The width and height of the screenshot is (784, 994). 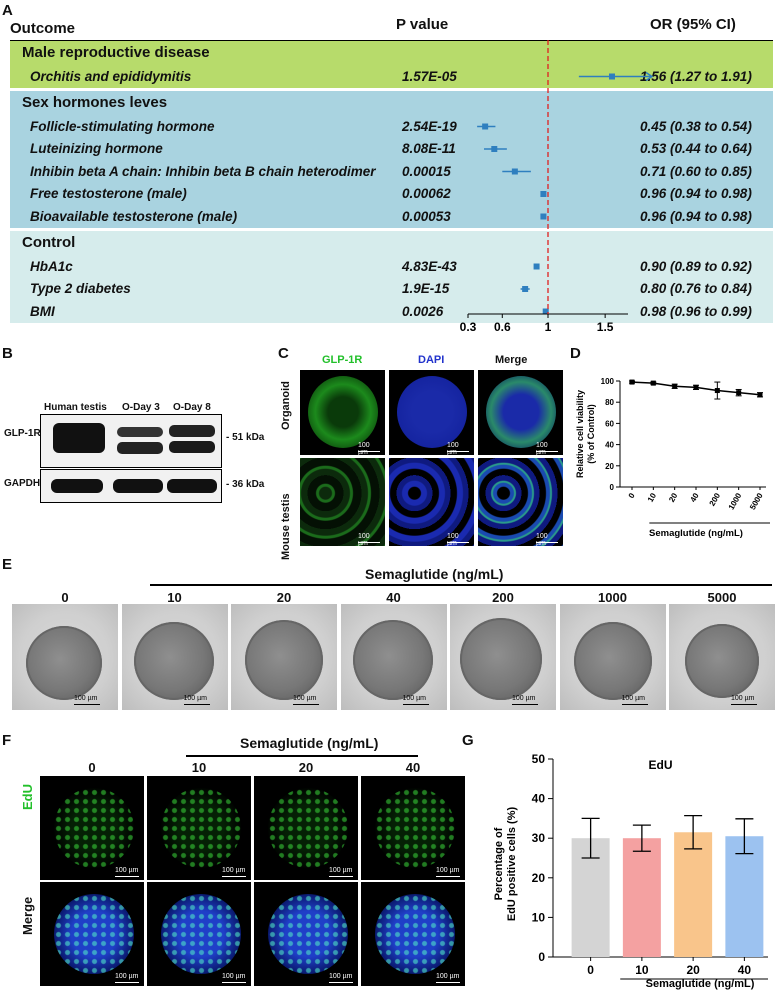 What do you see at coordinates (138, 486) in the screenshot?
I see `band-gapdh-lane2` at bounding box center [138, 486].